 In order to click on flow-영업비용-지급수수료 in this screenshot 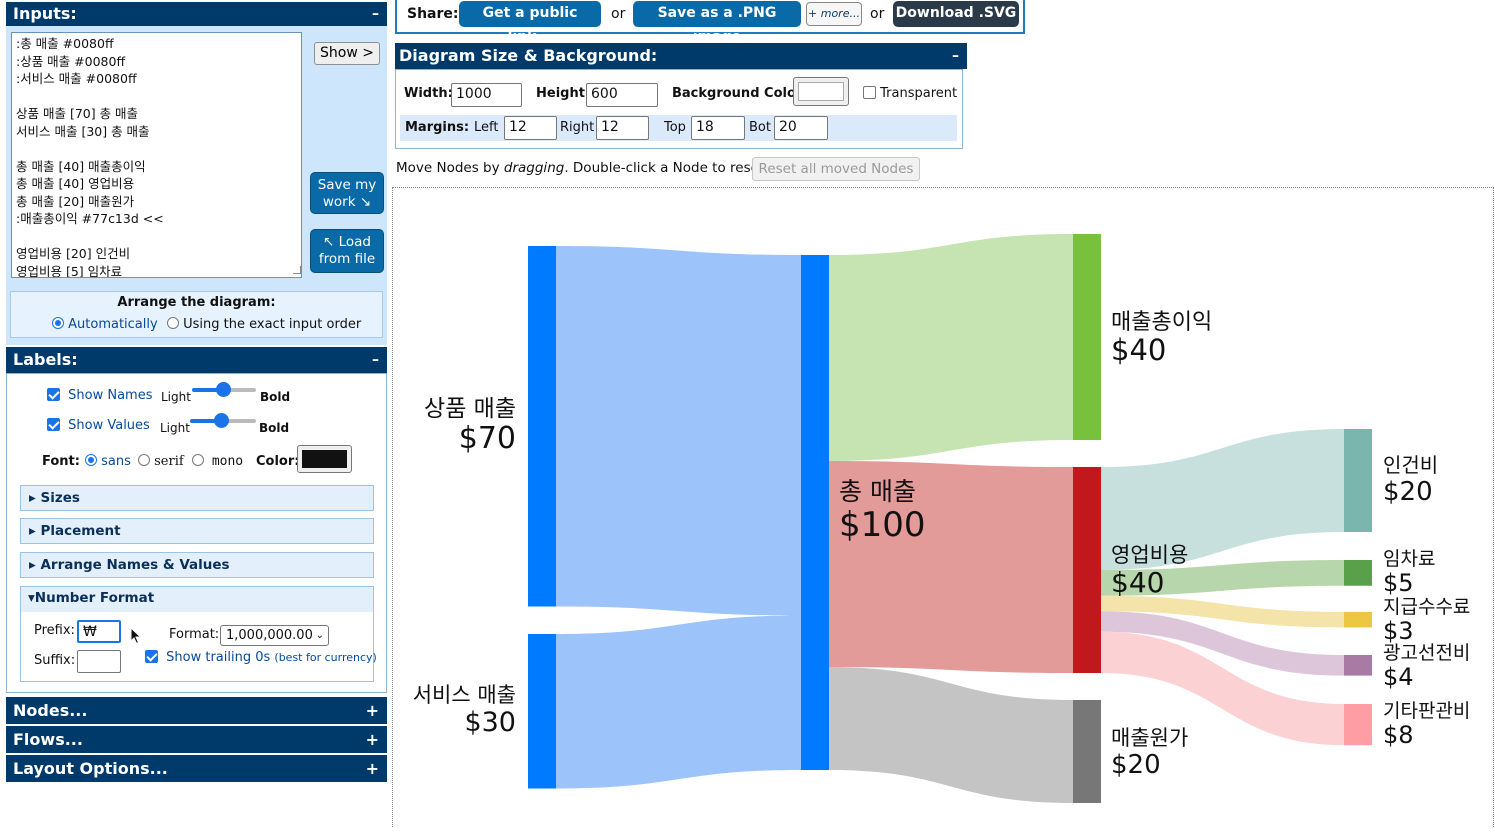, I will do `click(1222, 611)`.